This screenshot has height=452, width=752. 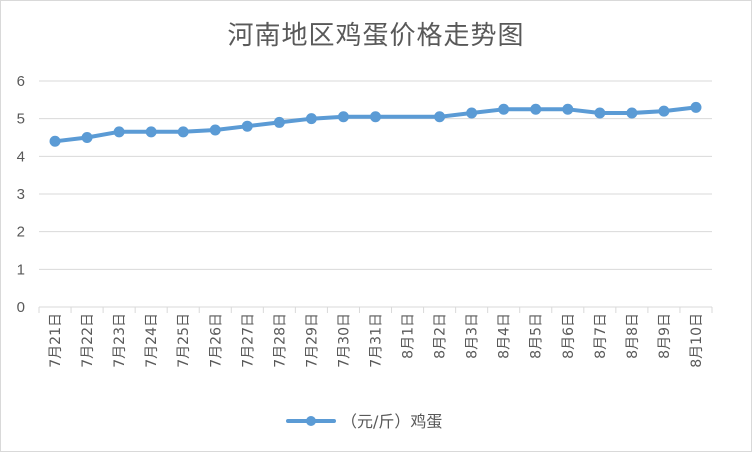 What do you see at coordinates (376, 36) in the screenshot?
I see `chart-title: 河南地区鸡蛋价格走势图` at bounding box center [376, 36].